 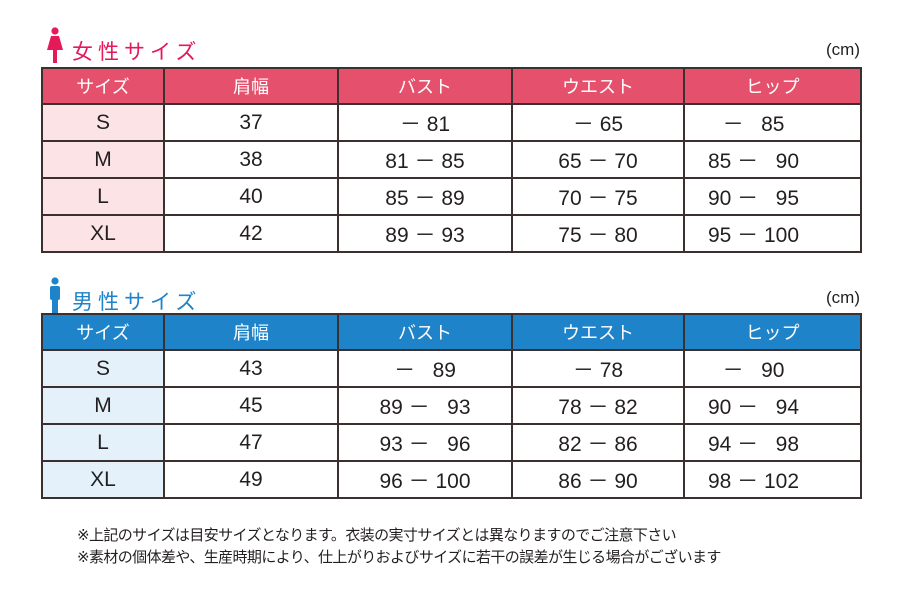 I want to click on shoulder-cell: 40, so click(x=251, y=196).